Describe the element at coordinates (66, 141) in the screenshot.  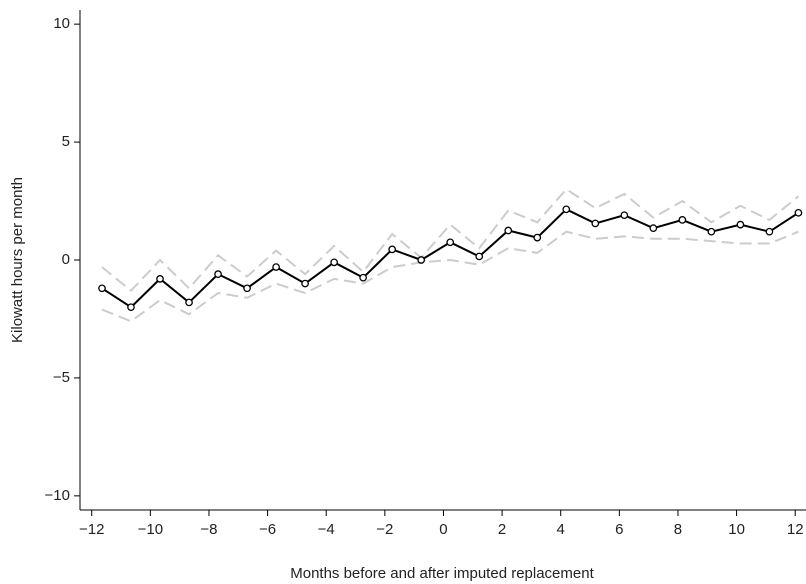
I see `y-tick-label: 5` at that location.